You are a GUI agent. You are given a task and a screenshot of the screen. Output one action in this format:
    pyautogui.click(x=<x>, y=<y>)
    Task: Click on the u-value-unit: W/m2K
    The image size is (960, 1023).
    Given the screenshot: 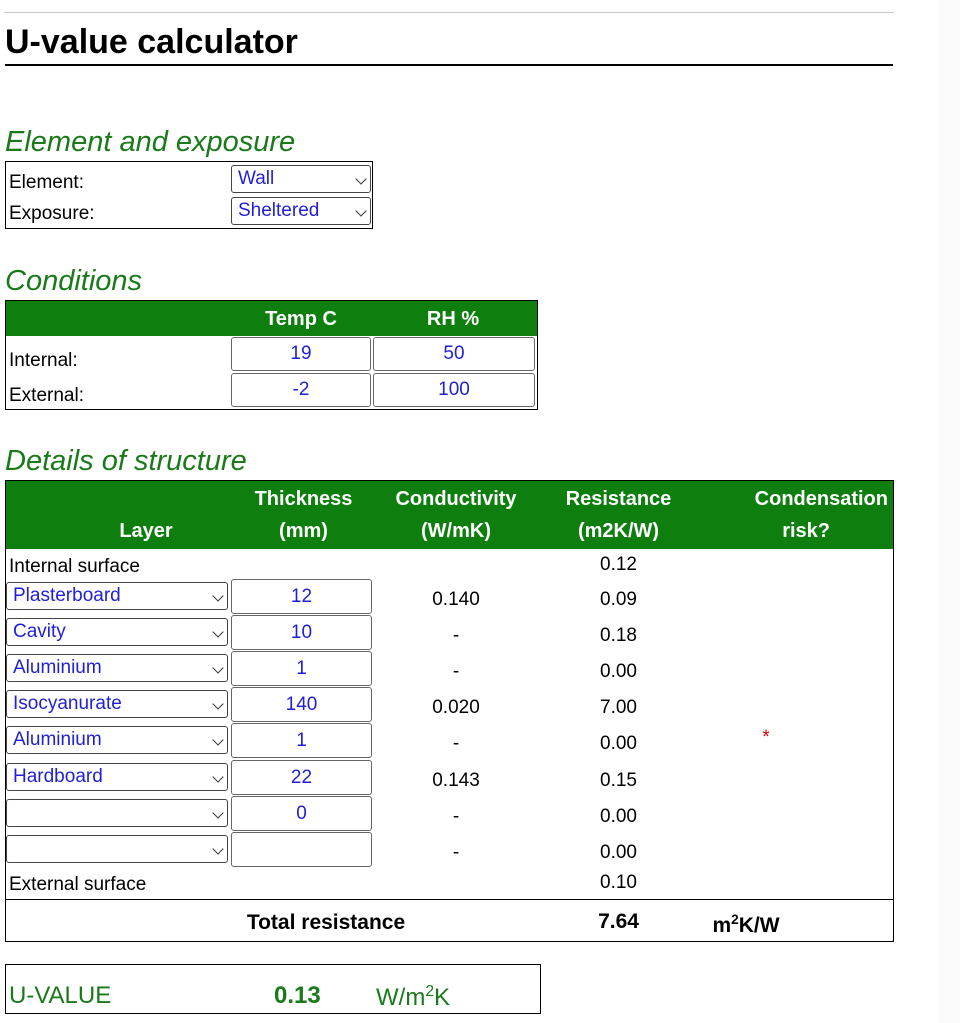 What is the action you would take?
    pyautogui.click(x=413, y=997)
    